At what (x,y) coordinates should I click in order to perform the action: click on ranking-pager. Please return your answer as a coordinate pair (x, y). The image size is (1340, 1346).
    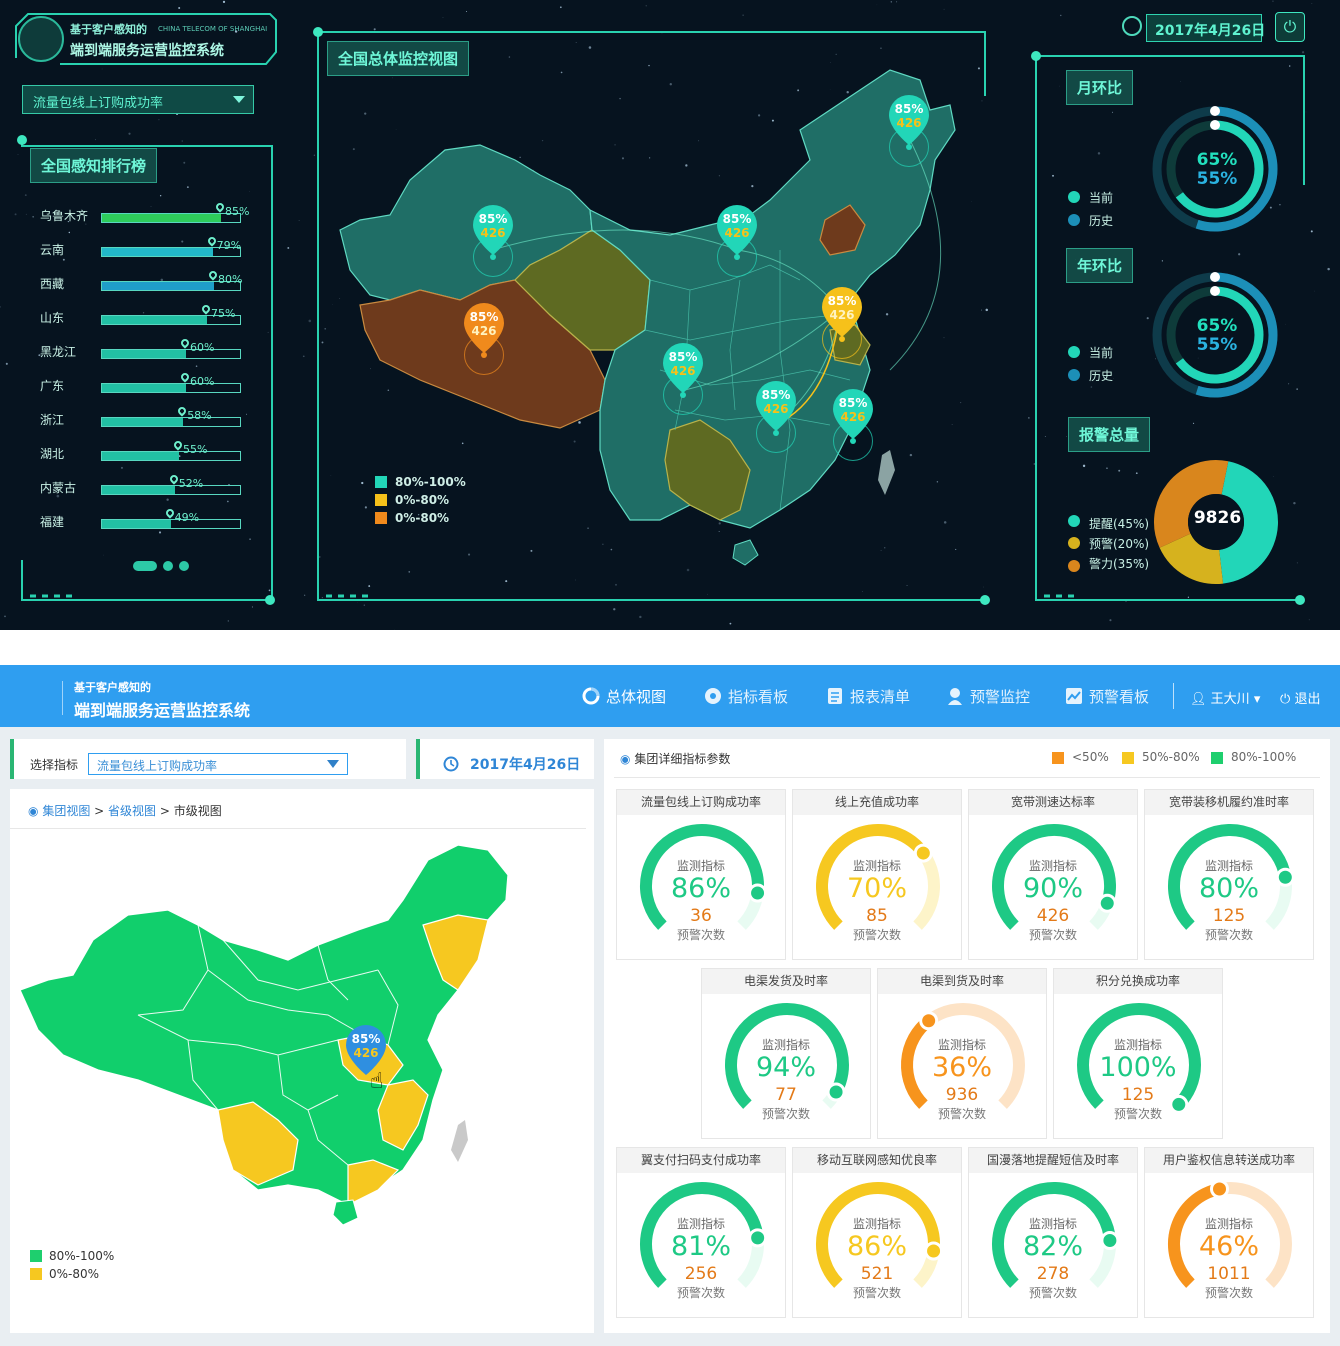
    Looking at the image, I should click on (164, 565).